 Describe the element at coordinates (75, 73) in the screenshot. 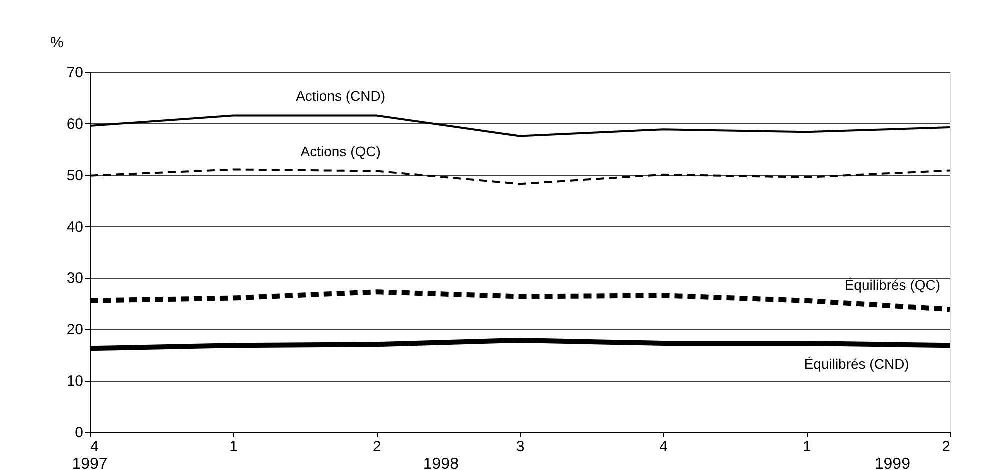

I see `y-tick-label: 70` at that location.